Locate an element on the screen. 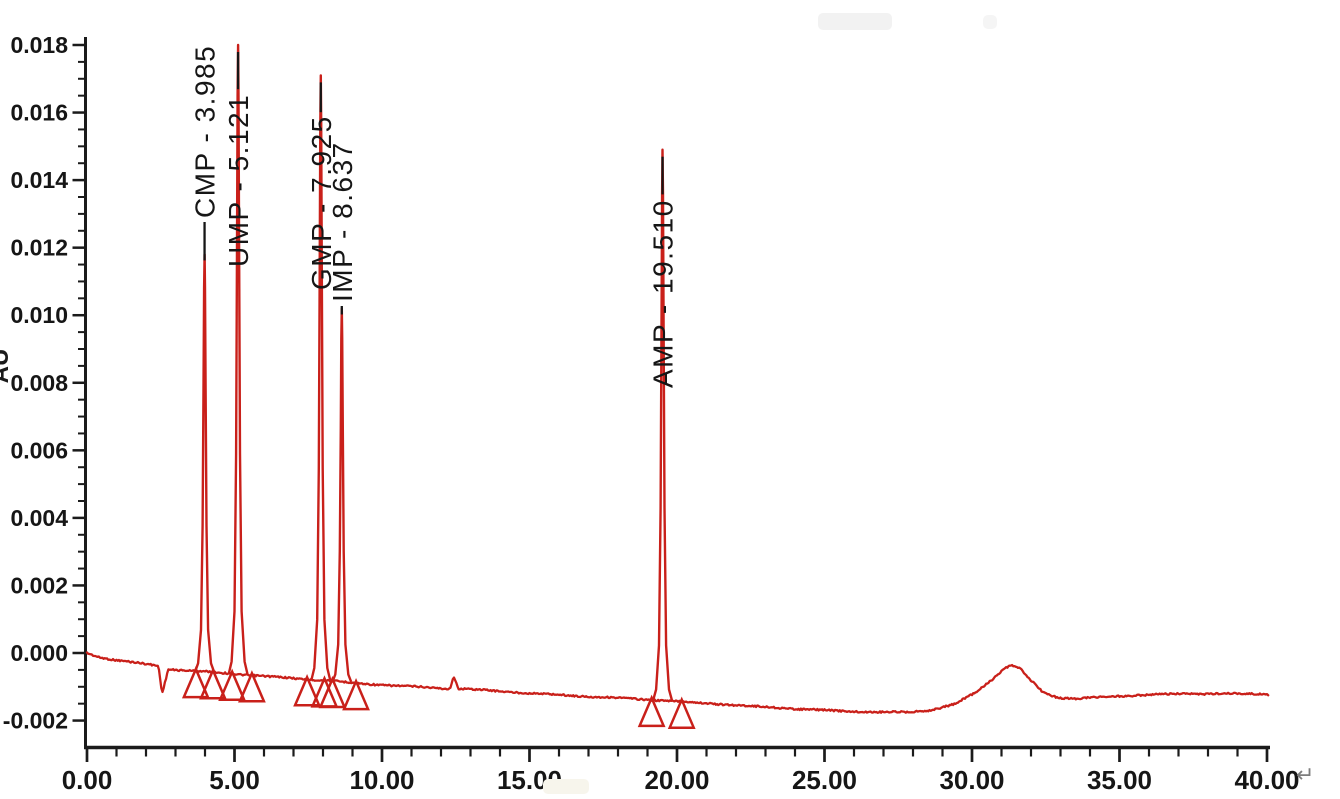 This screenshot has height=799, width=1340. y-tick-label: 0.002 is located at coordinates (39, 585).